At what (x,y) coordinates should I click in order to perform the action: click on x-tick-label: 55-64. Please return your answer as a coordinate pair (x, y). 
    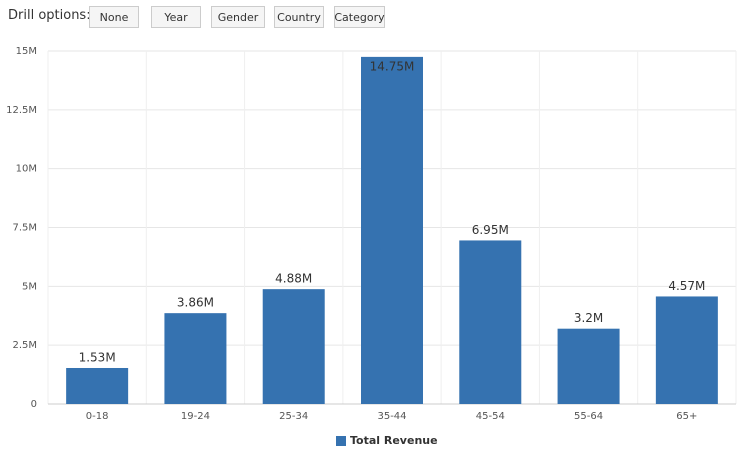
    Looking at the image, I should click on (588, 416).